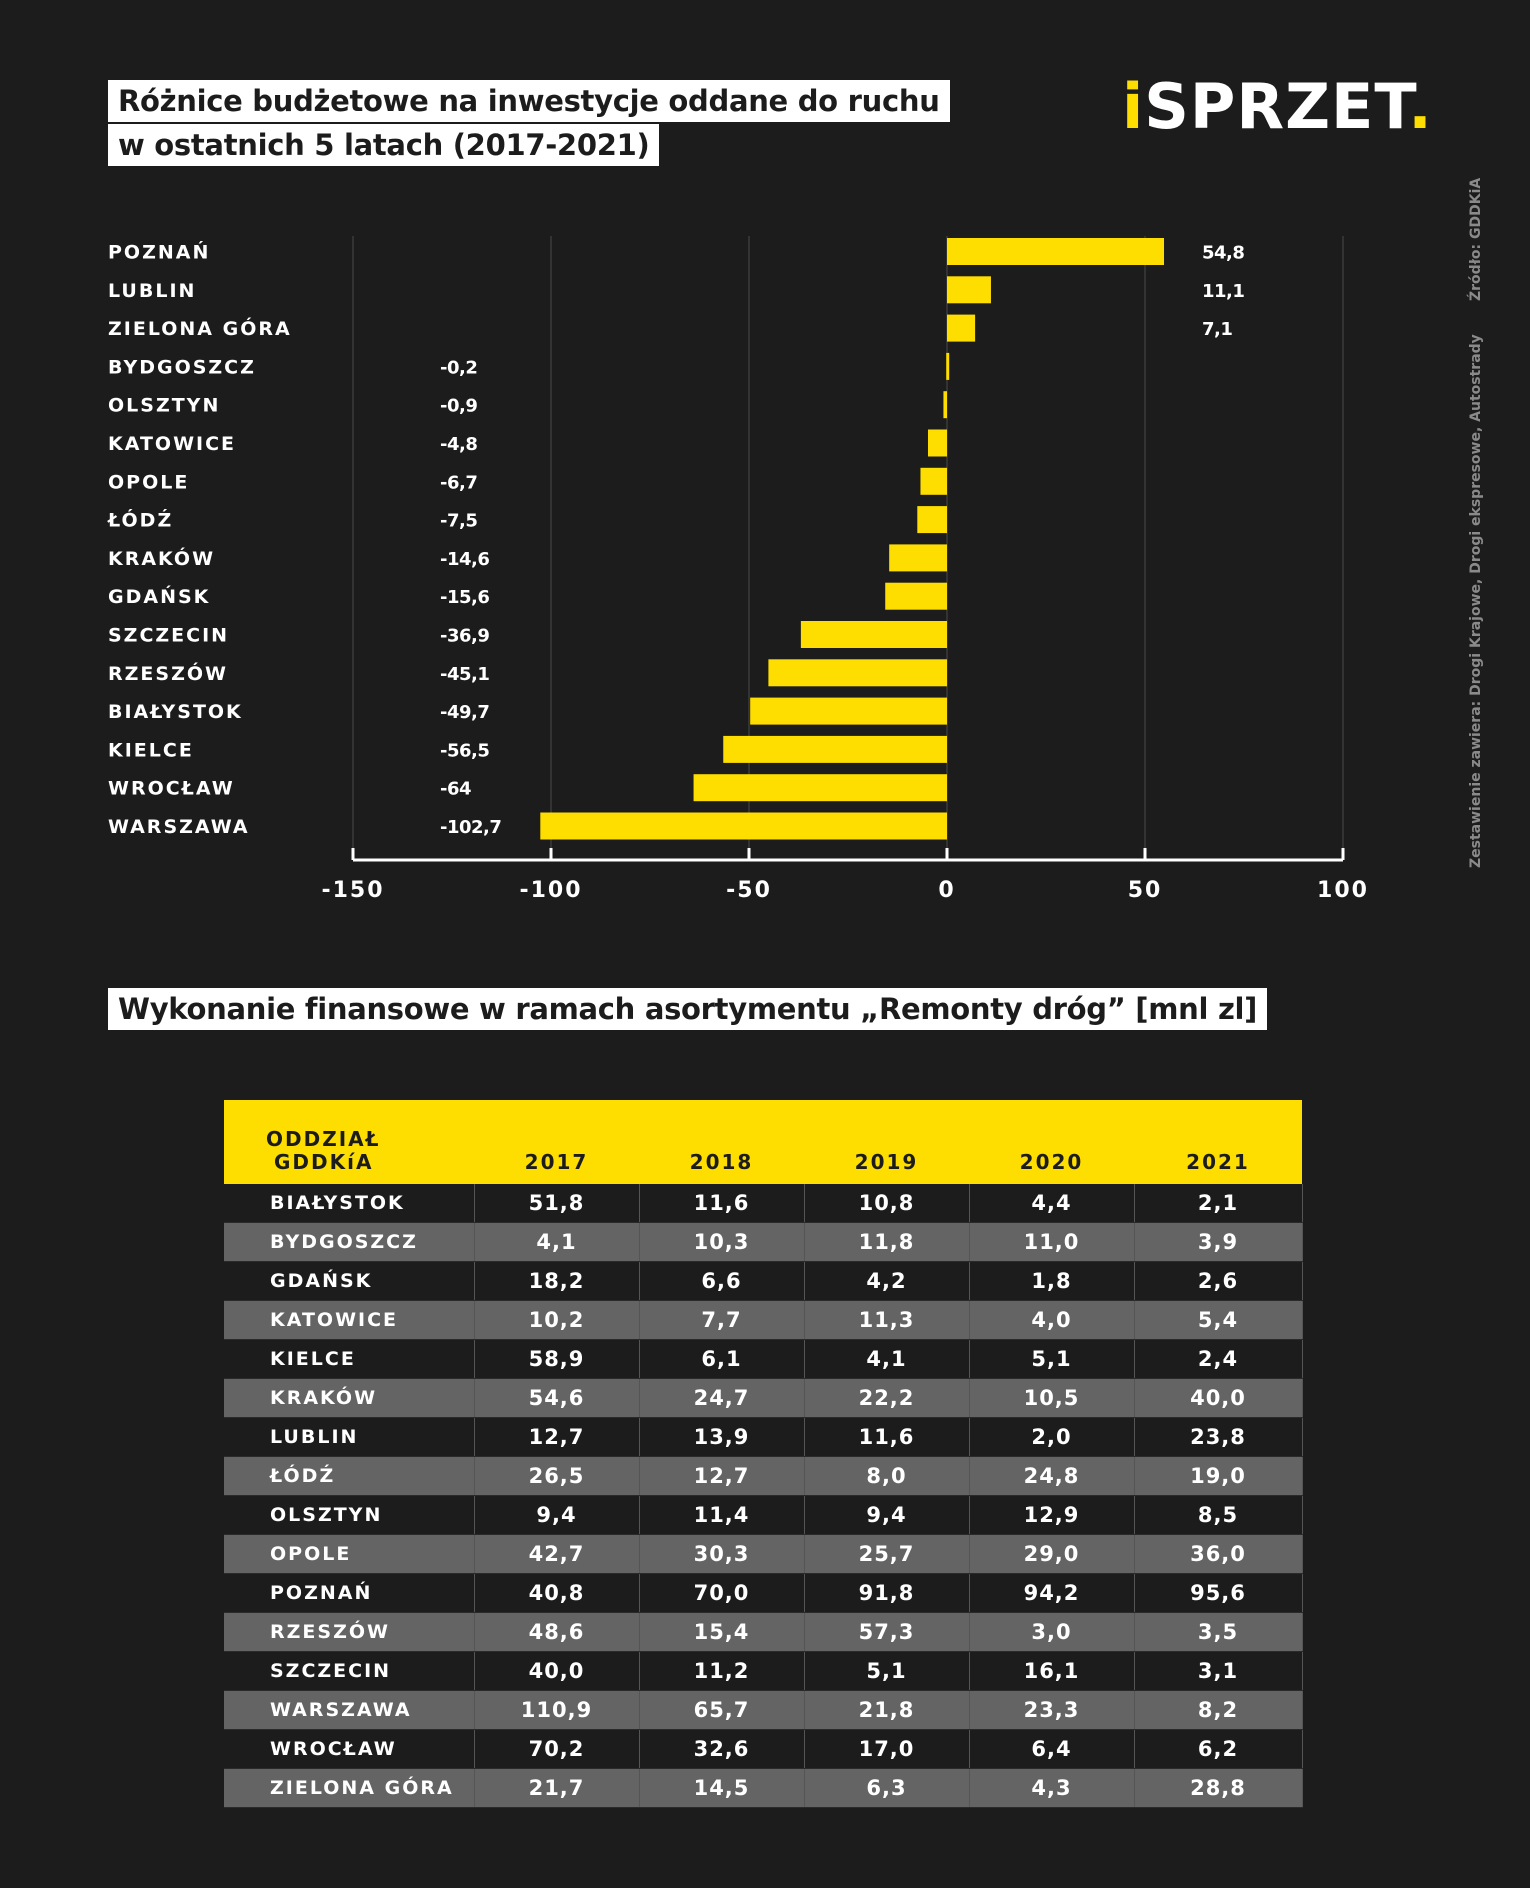 This screenshot has width=1530, height=1888. What do you see at coordinates (1052, 1437) in the screenshot?
I see `table-cell-value: 2,0` at bounding box center [1052, 1437].